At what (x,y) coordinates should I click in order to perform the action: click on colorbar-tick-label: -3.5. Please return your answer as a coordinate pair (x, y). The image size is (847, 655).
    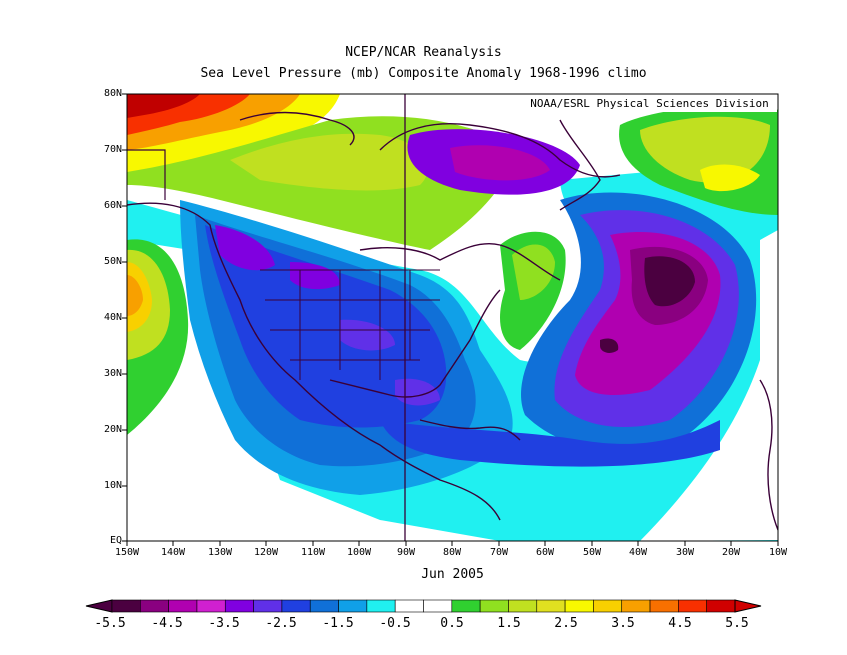
    Looking at the image, I should click on (224, 623).